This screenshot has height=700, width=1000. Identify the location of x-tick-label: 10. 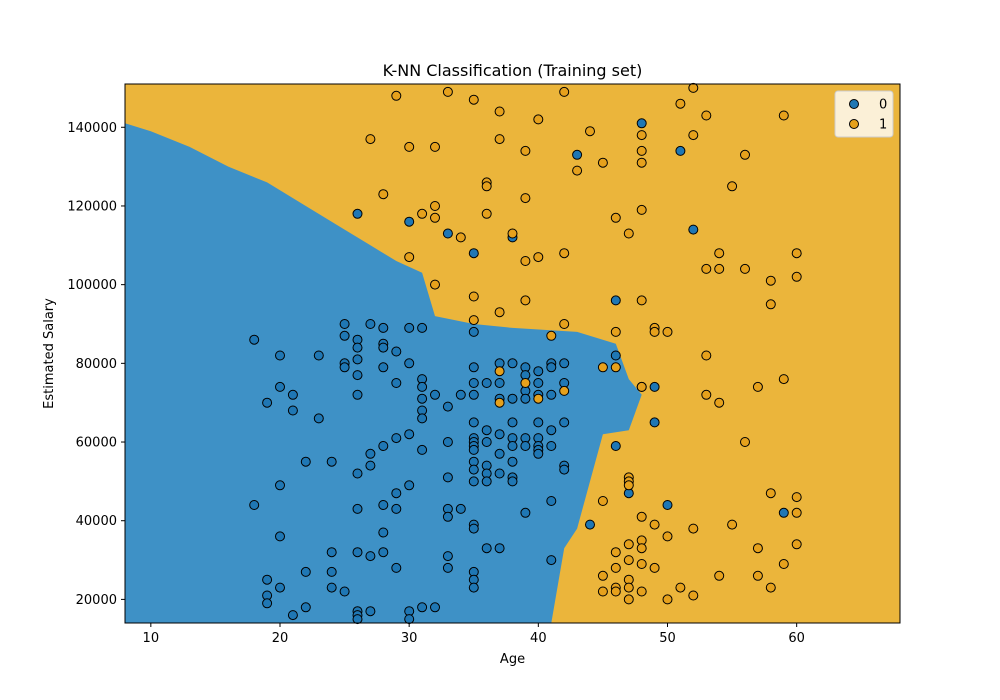
(151, 638).